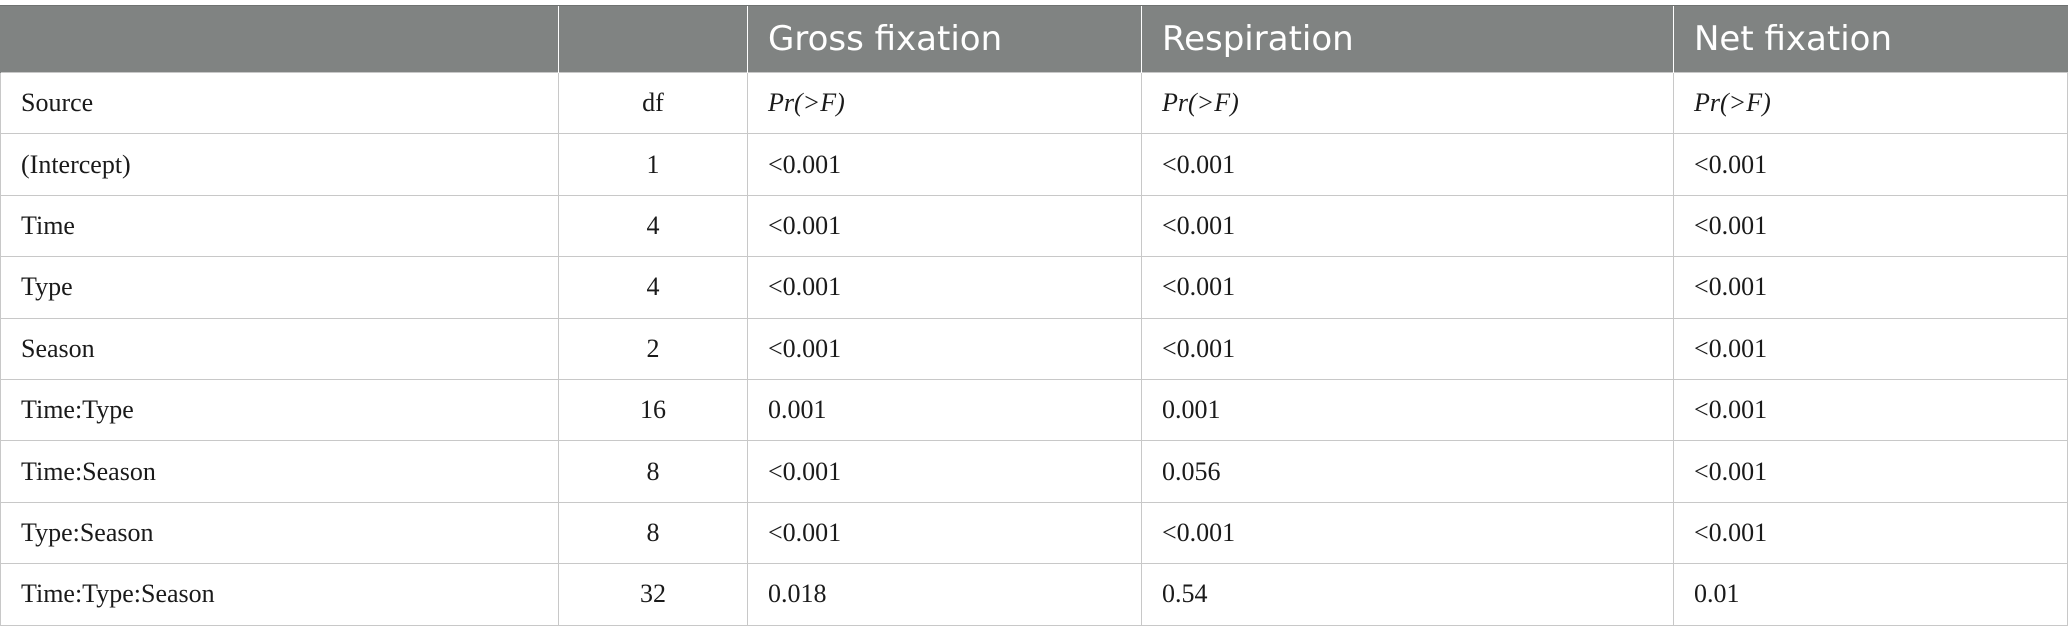  What do you see at coordinates (1407, 39) in the screenshot?
I see `header-cell-respiration: Respiration` at bounding box center [1407, 39].